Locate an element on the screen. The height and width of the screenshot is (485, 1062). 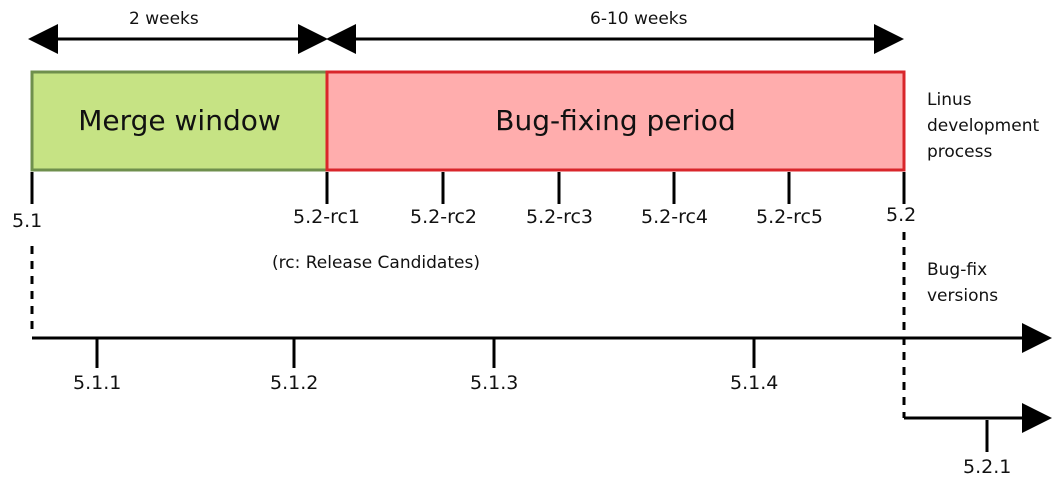
bug-fixing-box is located at coordinates (615, 121).